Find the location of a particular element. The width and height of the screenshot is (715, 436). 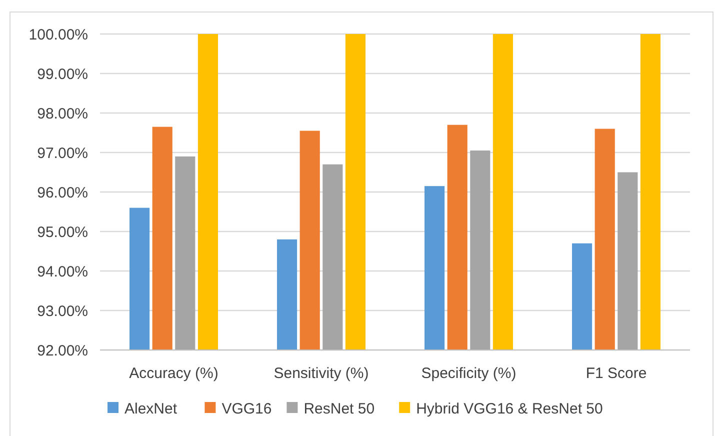

y-tick-label: 100.00% is located at coordinates (58, 35).